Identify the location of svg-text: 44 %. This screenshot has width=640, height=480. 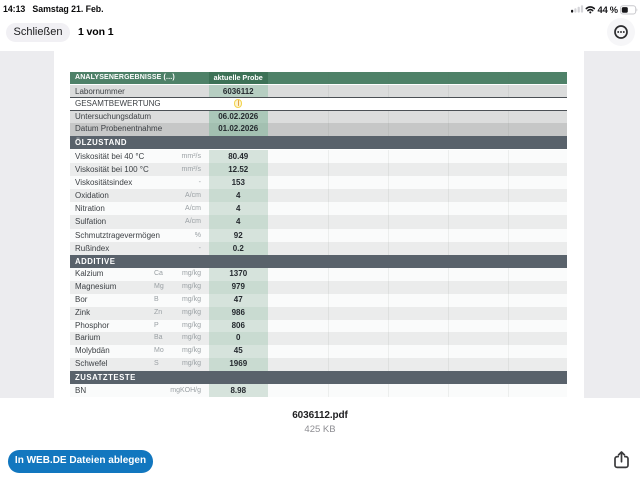
(608, 10).